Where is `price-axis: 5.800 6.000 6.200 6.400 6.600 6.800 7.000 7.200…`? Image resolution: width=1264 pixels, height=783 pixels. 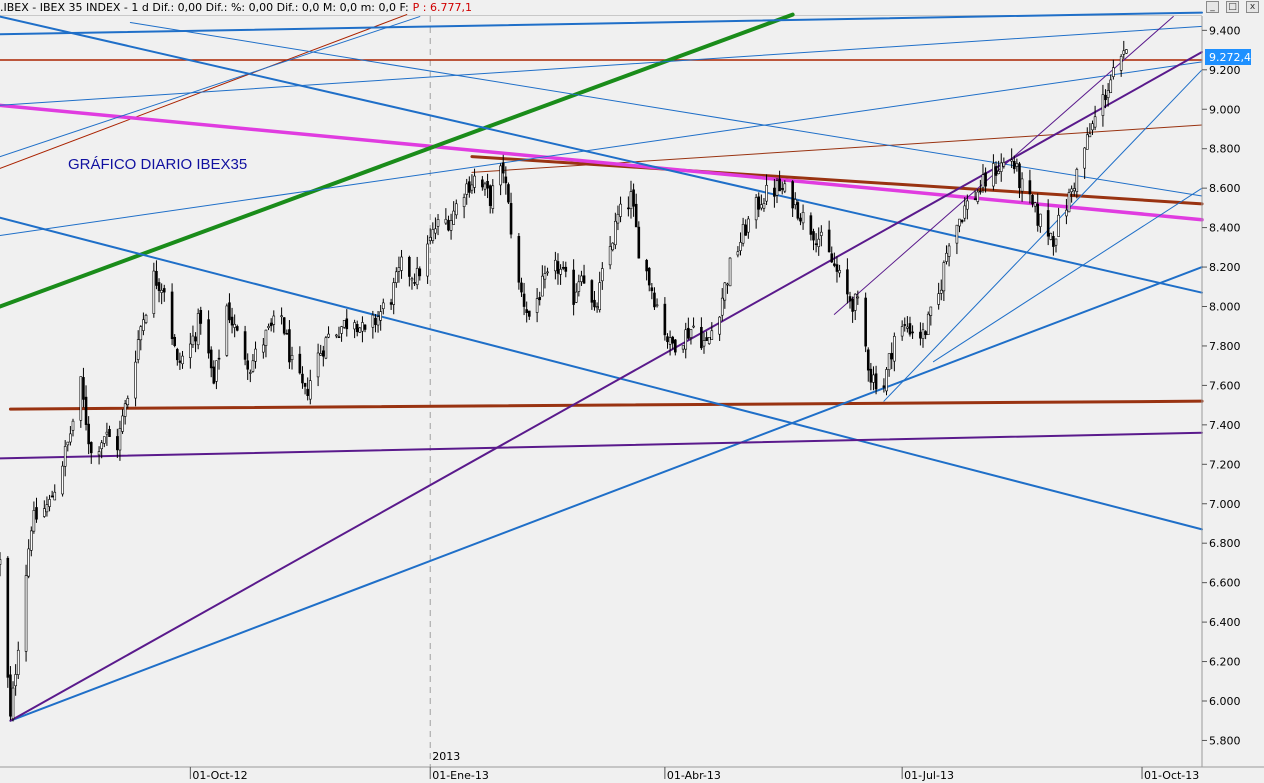 price-axis: 5.800 6.000 6.200 6.400 6.600 6.800 7.000 7.200… is located at coordinates (1221, 385).